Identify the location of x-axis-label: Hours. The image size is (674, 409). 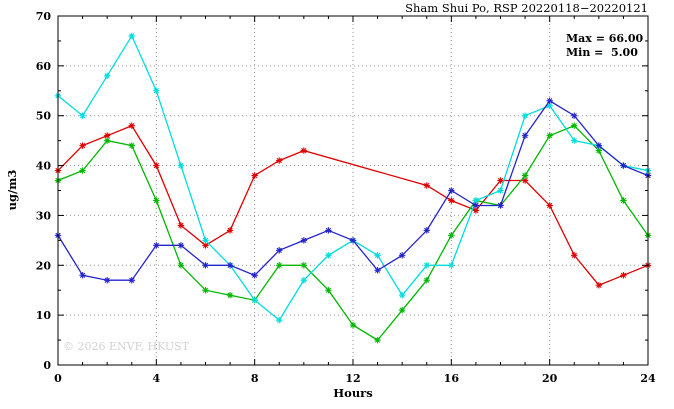
(352, 393).